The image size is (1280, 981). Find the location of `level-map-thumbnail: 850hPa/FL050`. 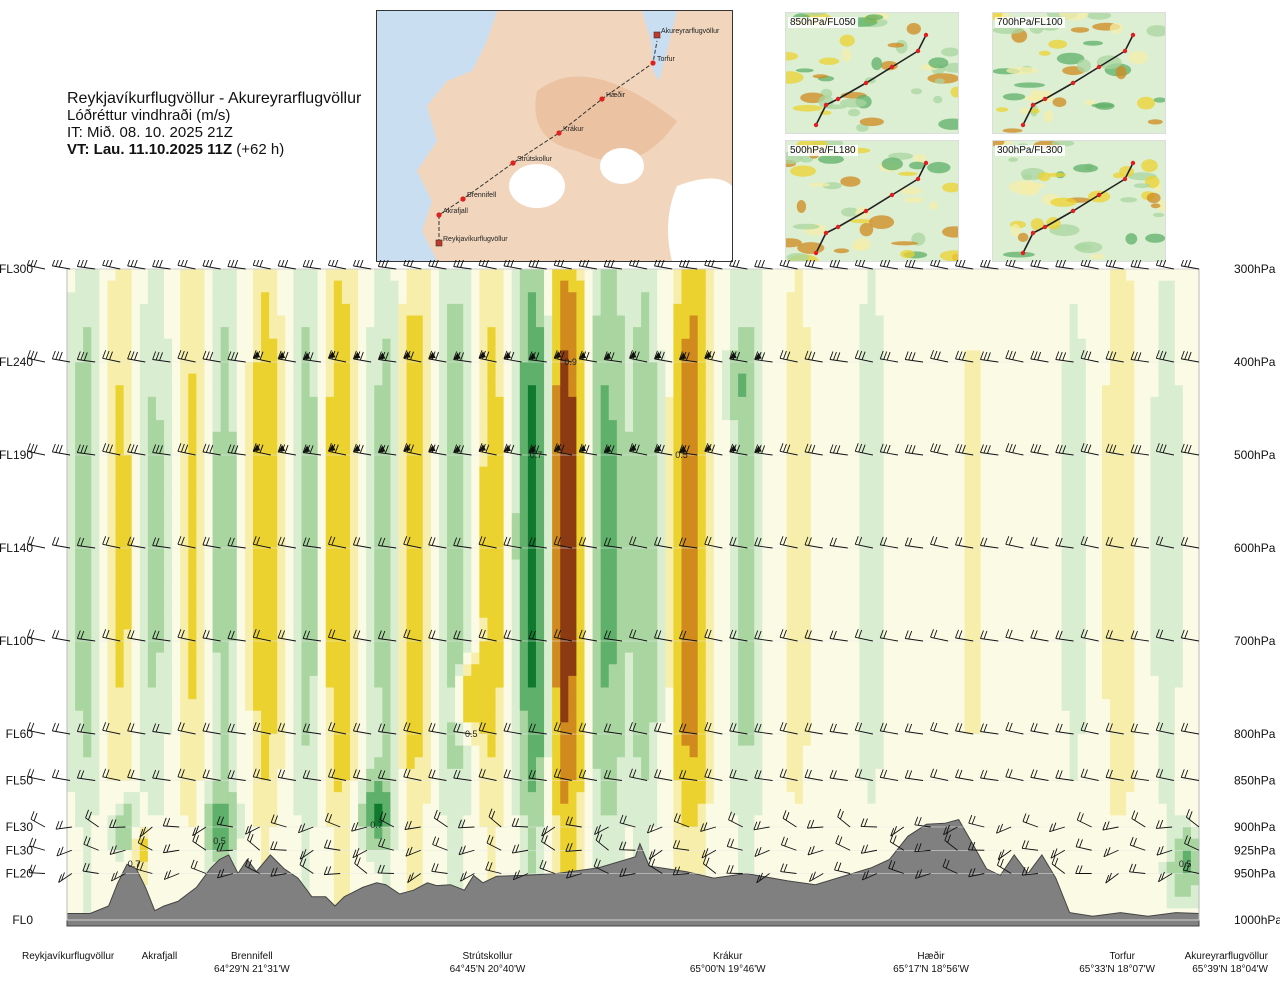

level-map-thumbnail: 850hPa/FL050 is located at coordinates (872, 73).